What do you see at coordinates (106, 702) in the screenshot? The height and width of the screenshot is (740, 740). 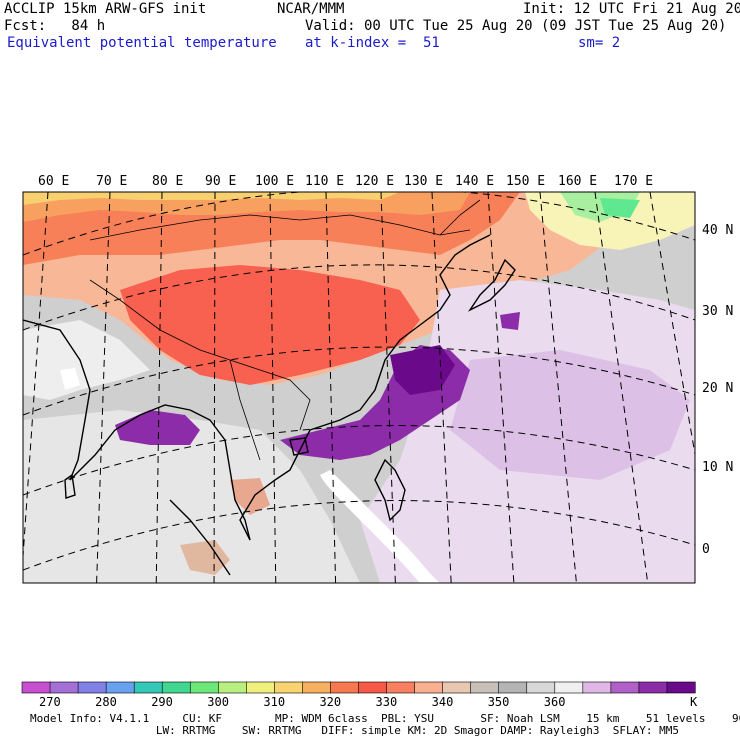 I see `colorbar-tick-label: 280` at bounding box center [106, 702].